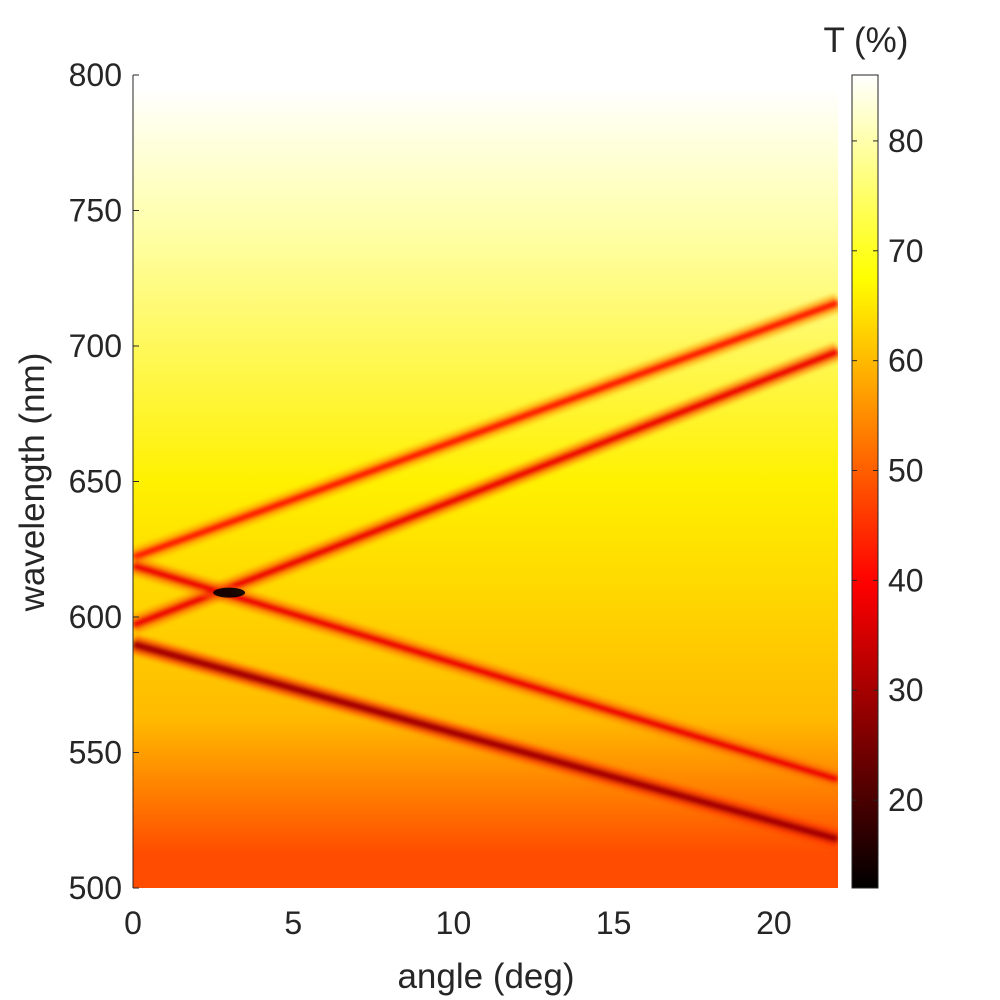 The width and height of the screenshot is (1000, 1000). I want to click on colorbar-ticks: 20 30 40 50 60 70 80, so click(888, 470).